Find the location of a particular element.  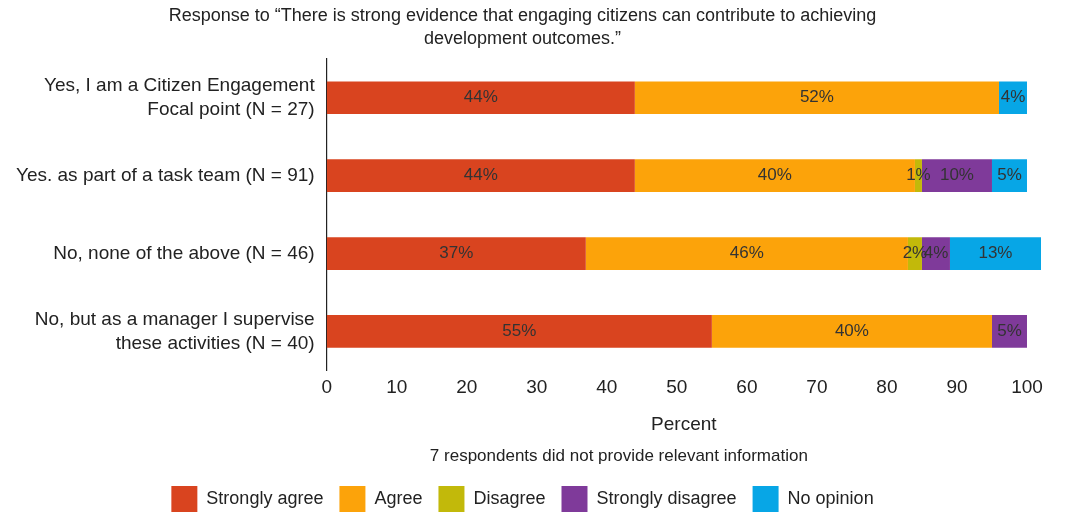

data-label: 4% is located at coordinates (1013, 97).